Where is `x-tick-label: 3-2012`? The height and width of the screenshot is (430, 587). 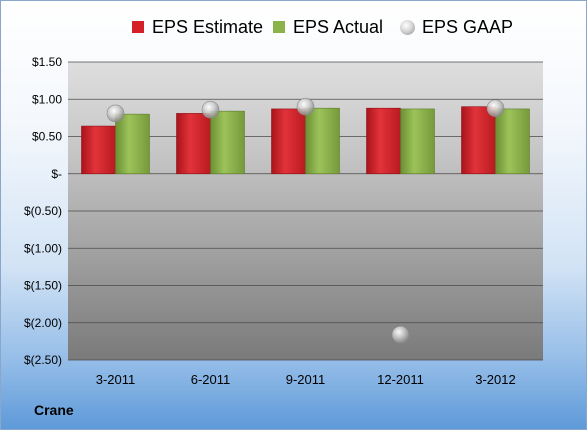 x-tick-label: 3-2012 is located at coordinates (495, 379).